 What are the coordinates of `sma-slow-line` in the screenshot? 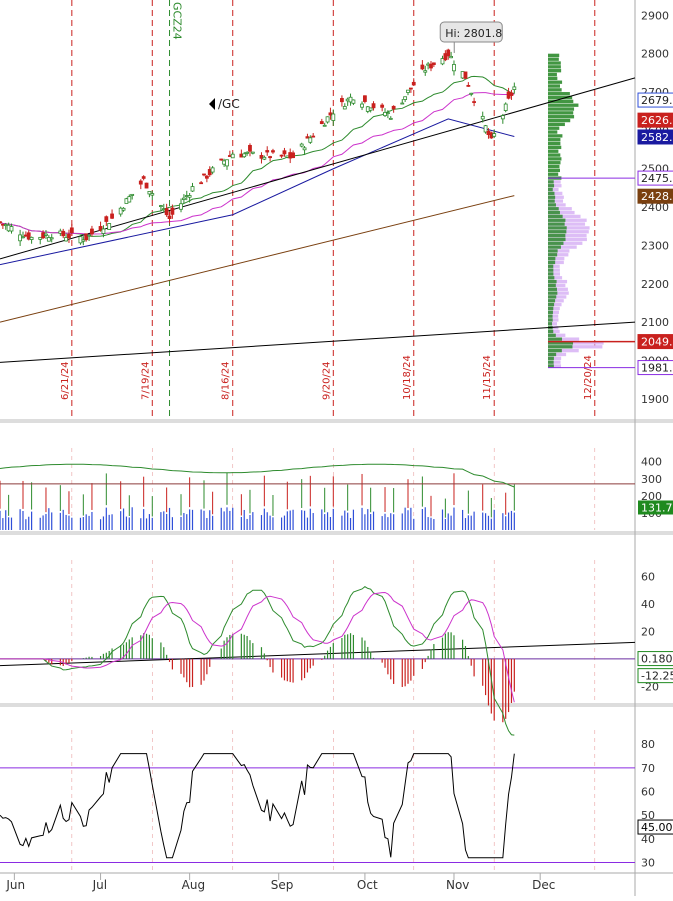 It's located at (257, 192).